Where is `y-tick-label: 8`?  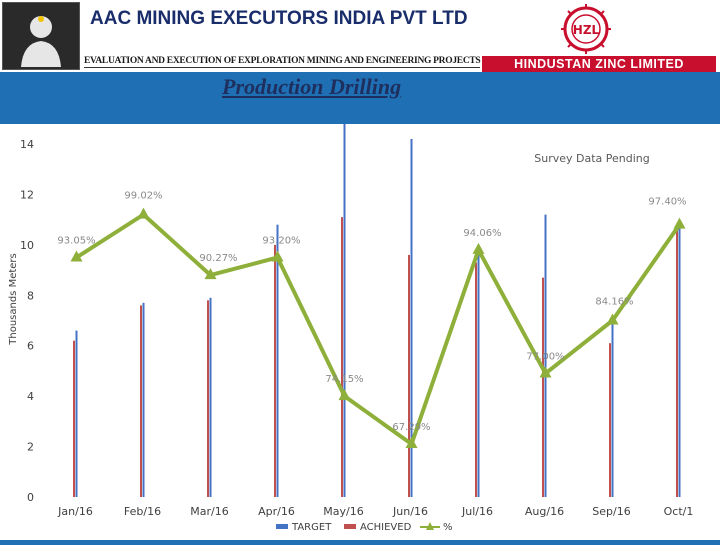
y-tick-label: 8 is located at coordinates (30, 295).